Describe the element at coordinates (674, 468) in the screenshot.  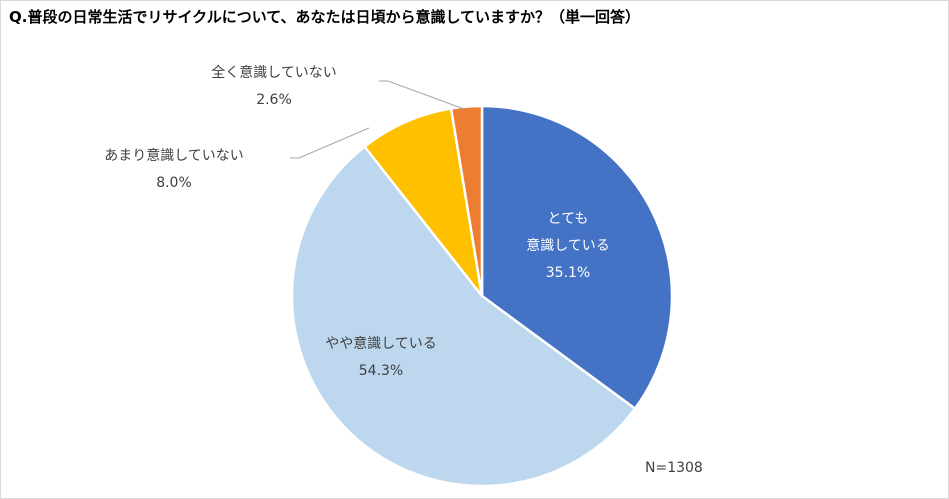
I see `sample-size-note: N=1308` at that location.